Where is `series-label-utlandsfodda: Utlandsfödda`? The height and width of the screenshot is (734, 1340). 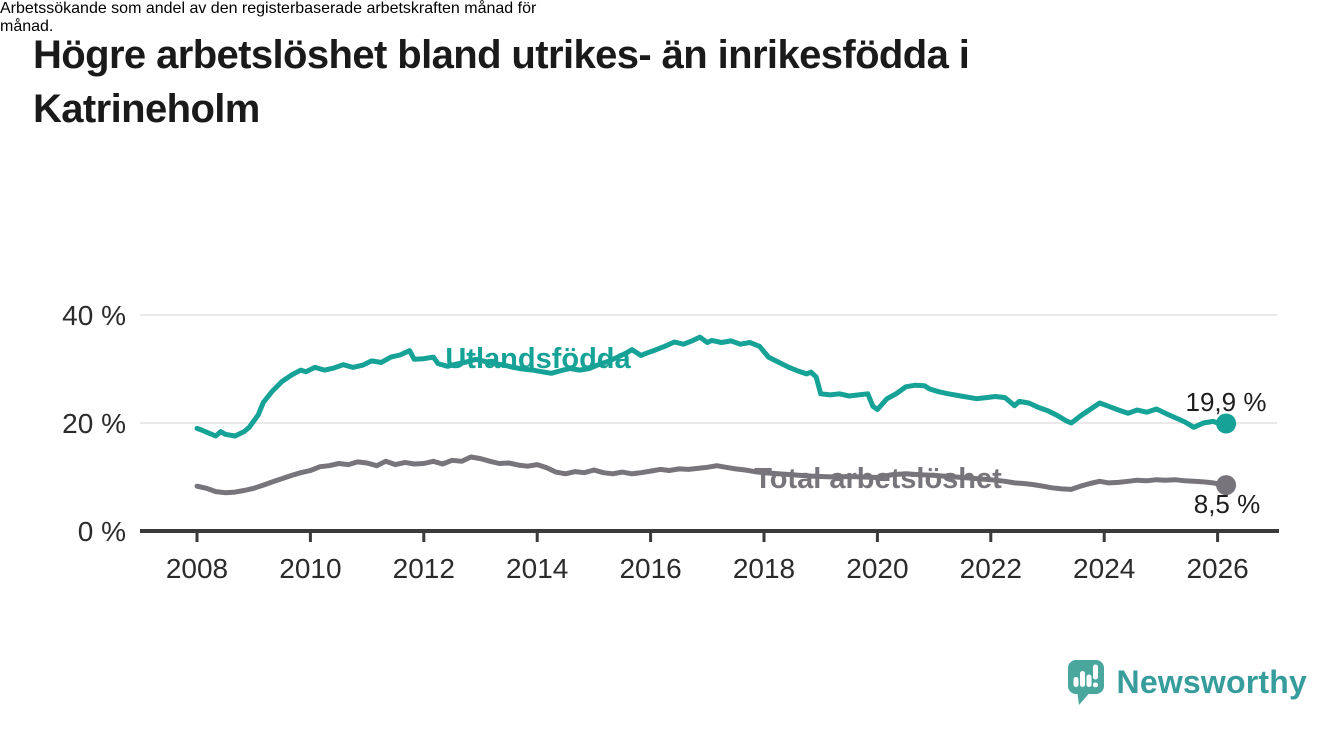
series-label-utlandsfodda: Utlandsfödda is located at coordinates (538, 359).